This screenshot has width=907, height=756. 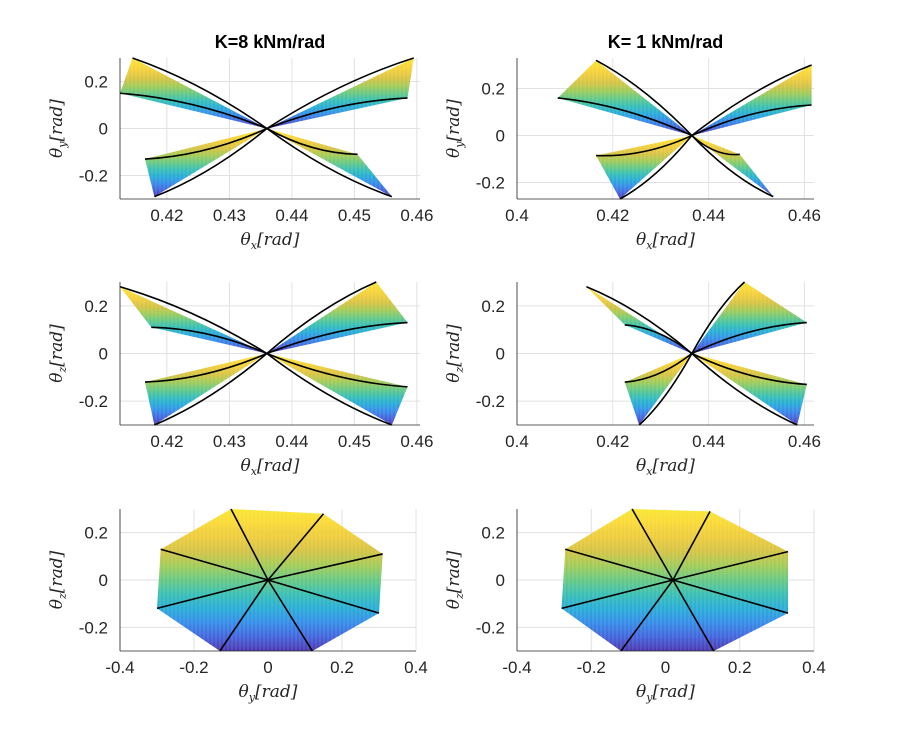 What do you see at coordinates (58, 128) in the screenshot?
I see `y-axis-label: θy[rad]` at bounding box center [58, 128].